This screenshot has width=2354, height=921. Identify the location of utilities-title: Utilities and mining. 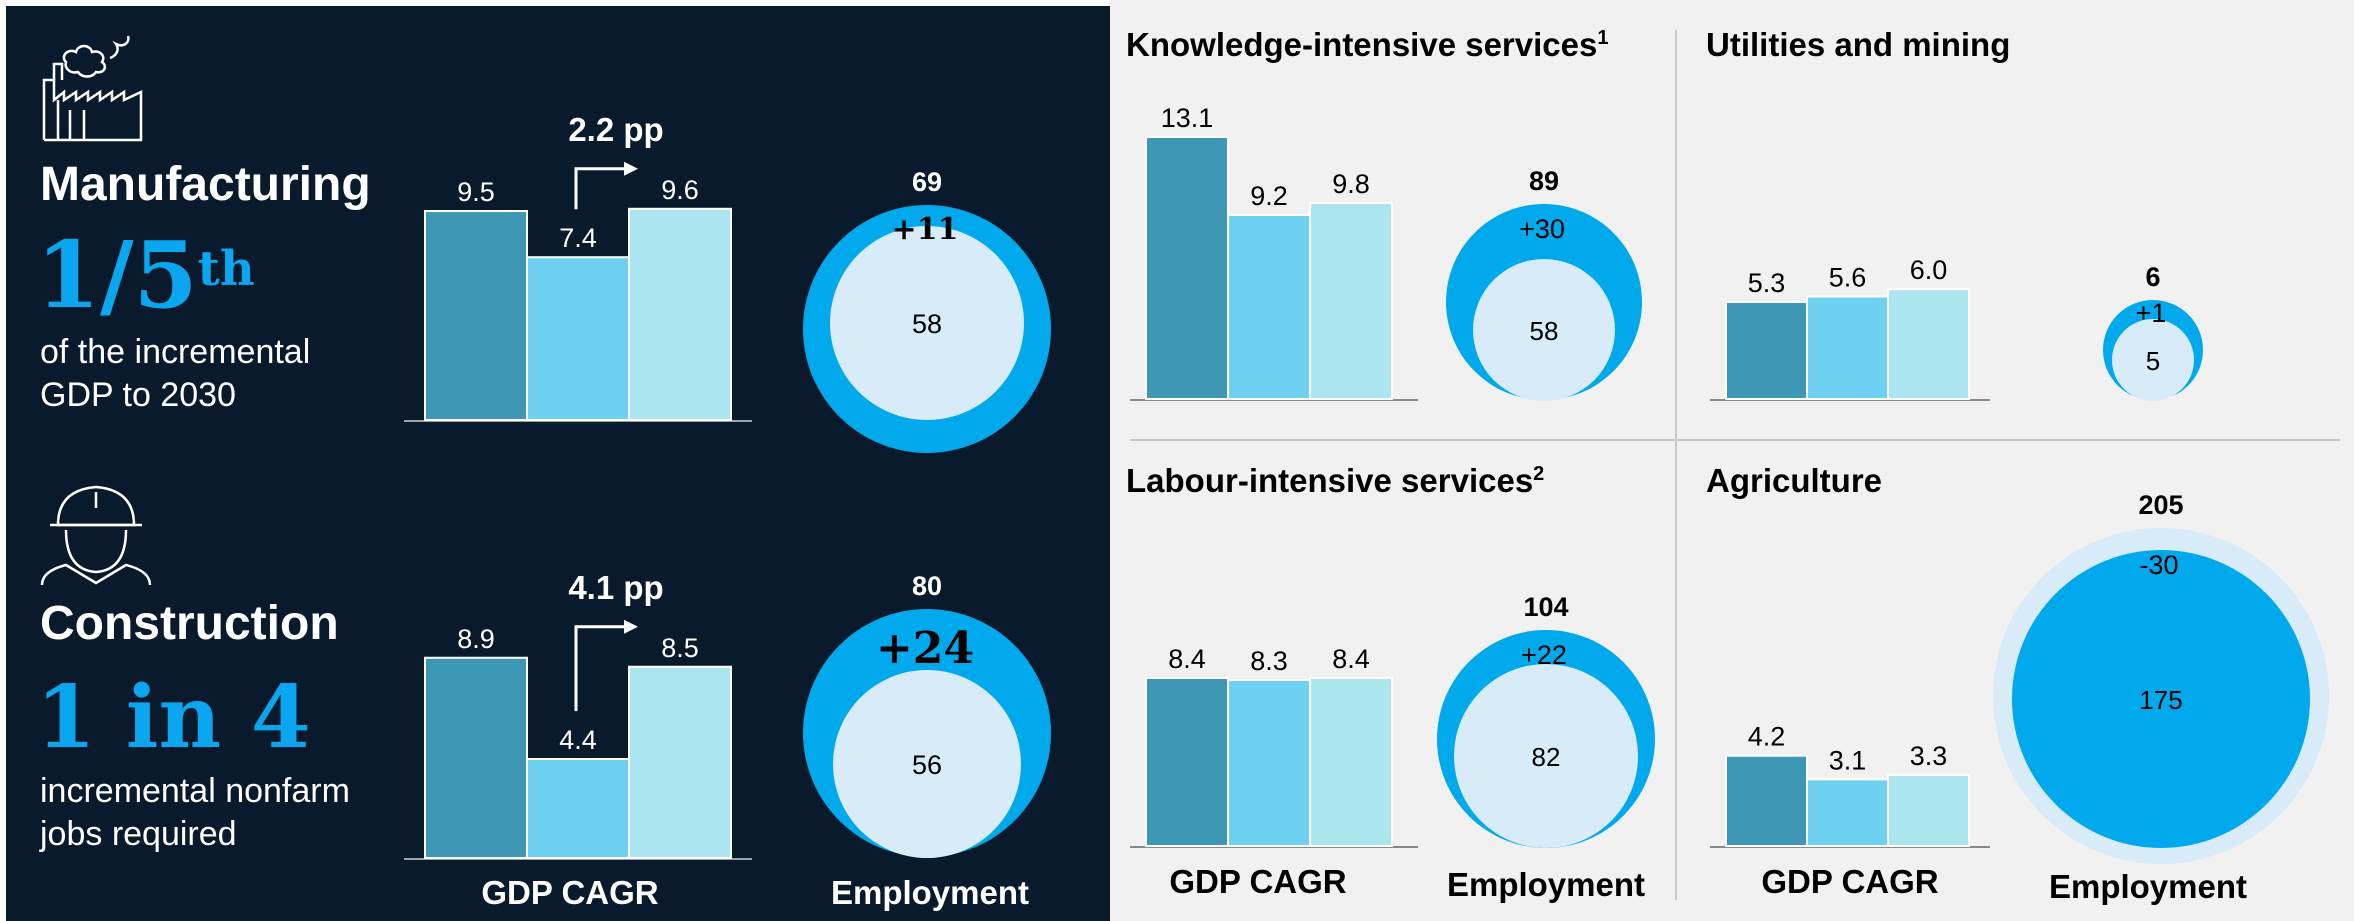
(1858, 45).